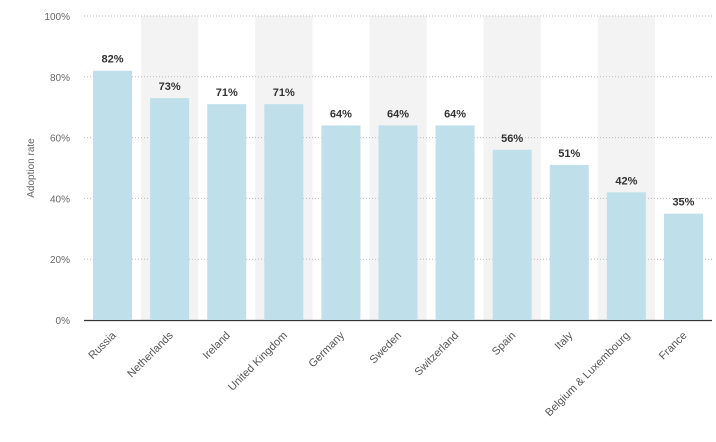 Image resolution: width=716 pixels, height=442 pixels. Describe the element at coordinates (57, 169) in the screenshot. I see `y-axis-ticks: 0% 20% 40% 60% 80% 100%` at that location.